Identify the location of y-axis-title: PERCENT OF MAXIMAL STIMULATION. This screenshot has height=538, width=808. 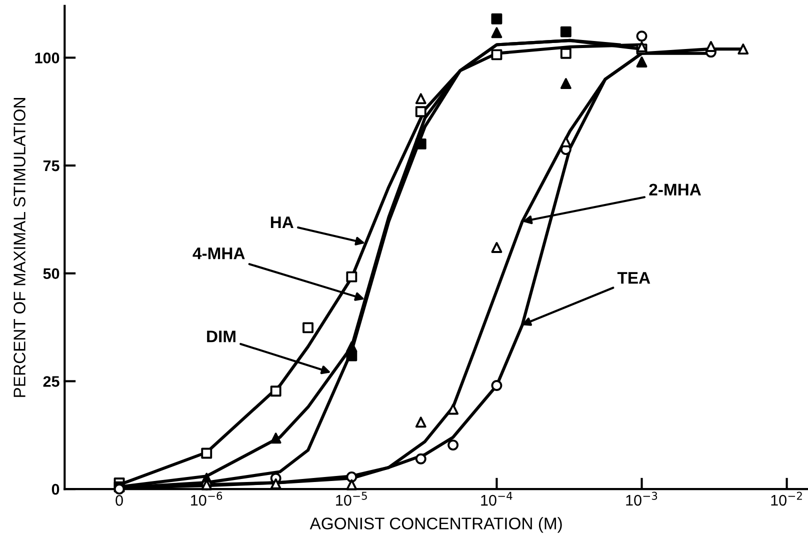
(20, 247).